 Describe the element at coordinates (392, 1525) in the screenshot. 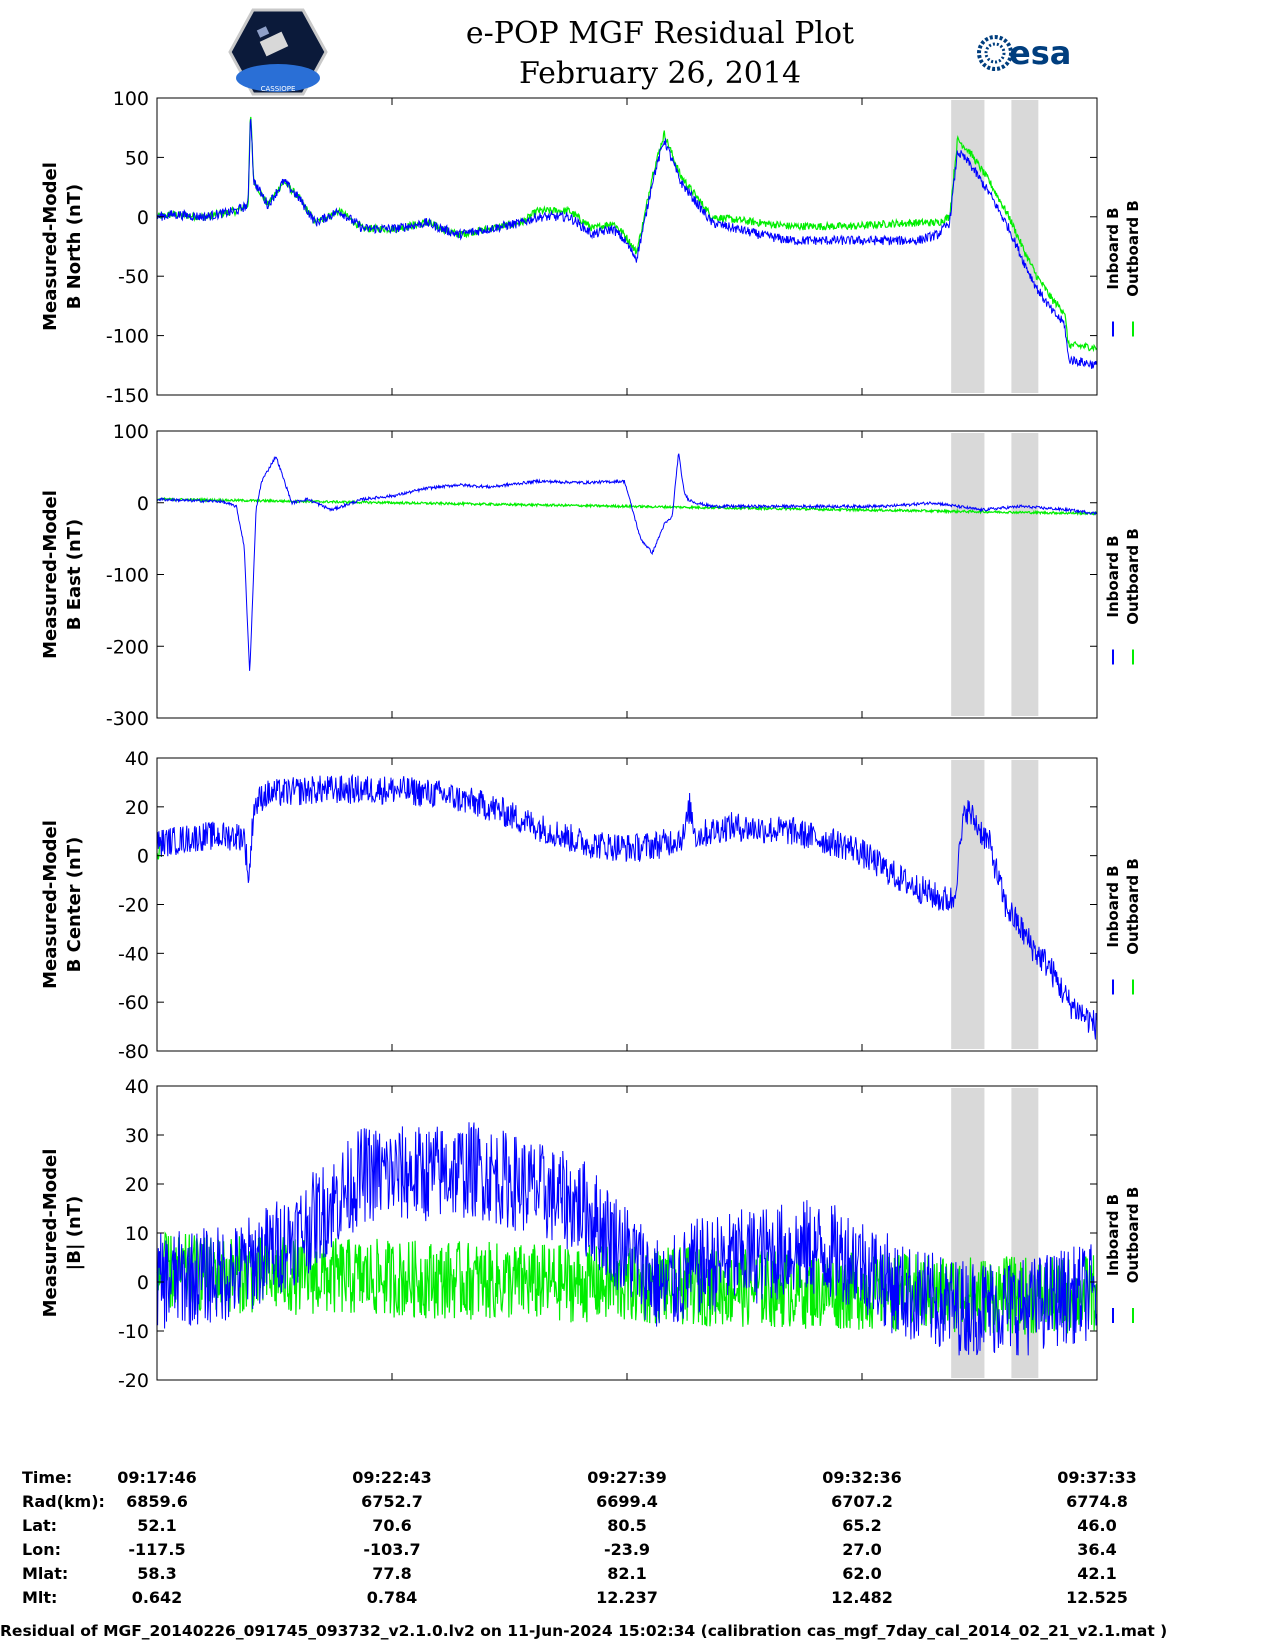

I see `table-cell-lat: 70.6` at that location.